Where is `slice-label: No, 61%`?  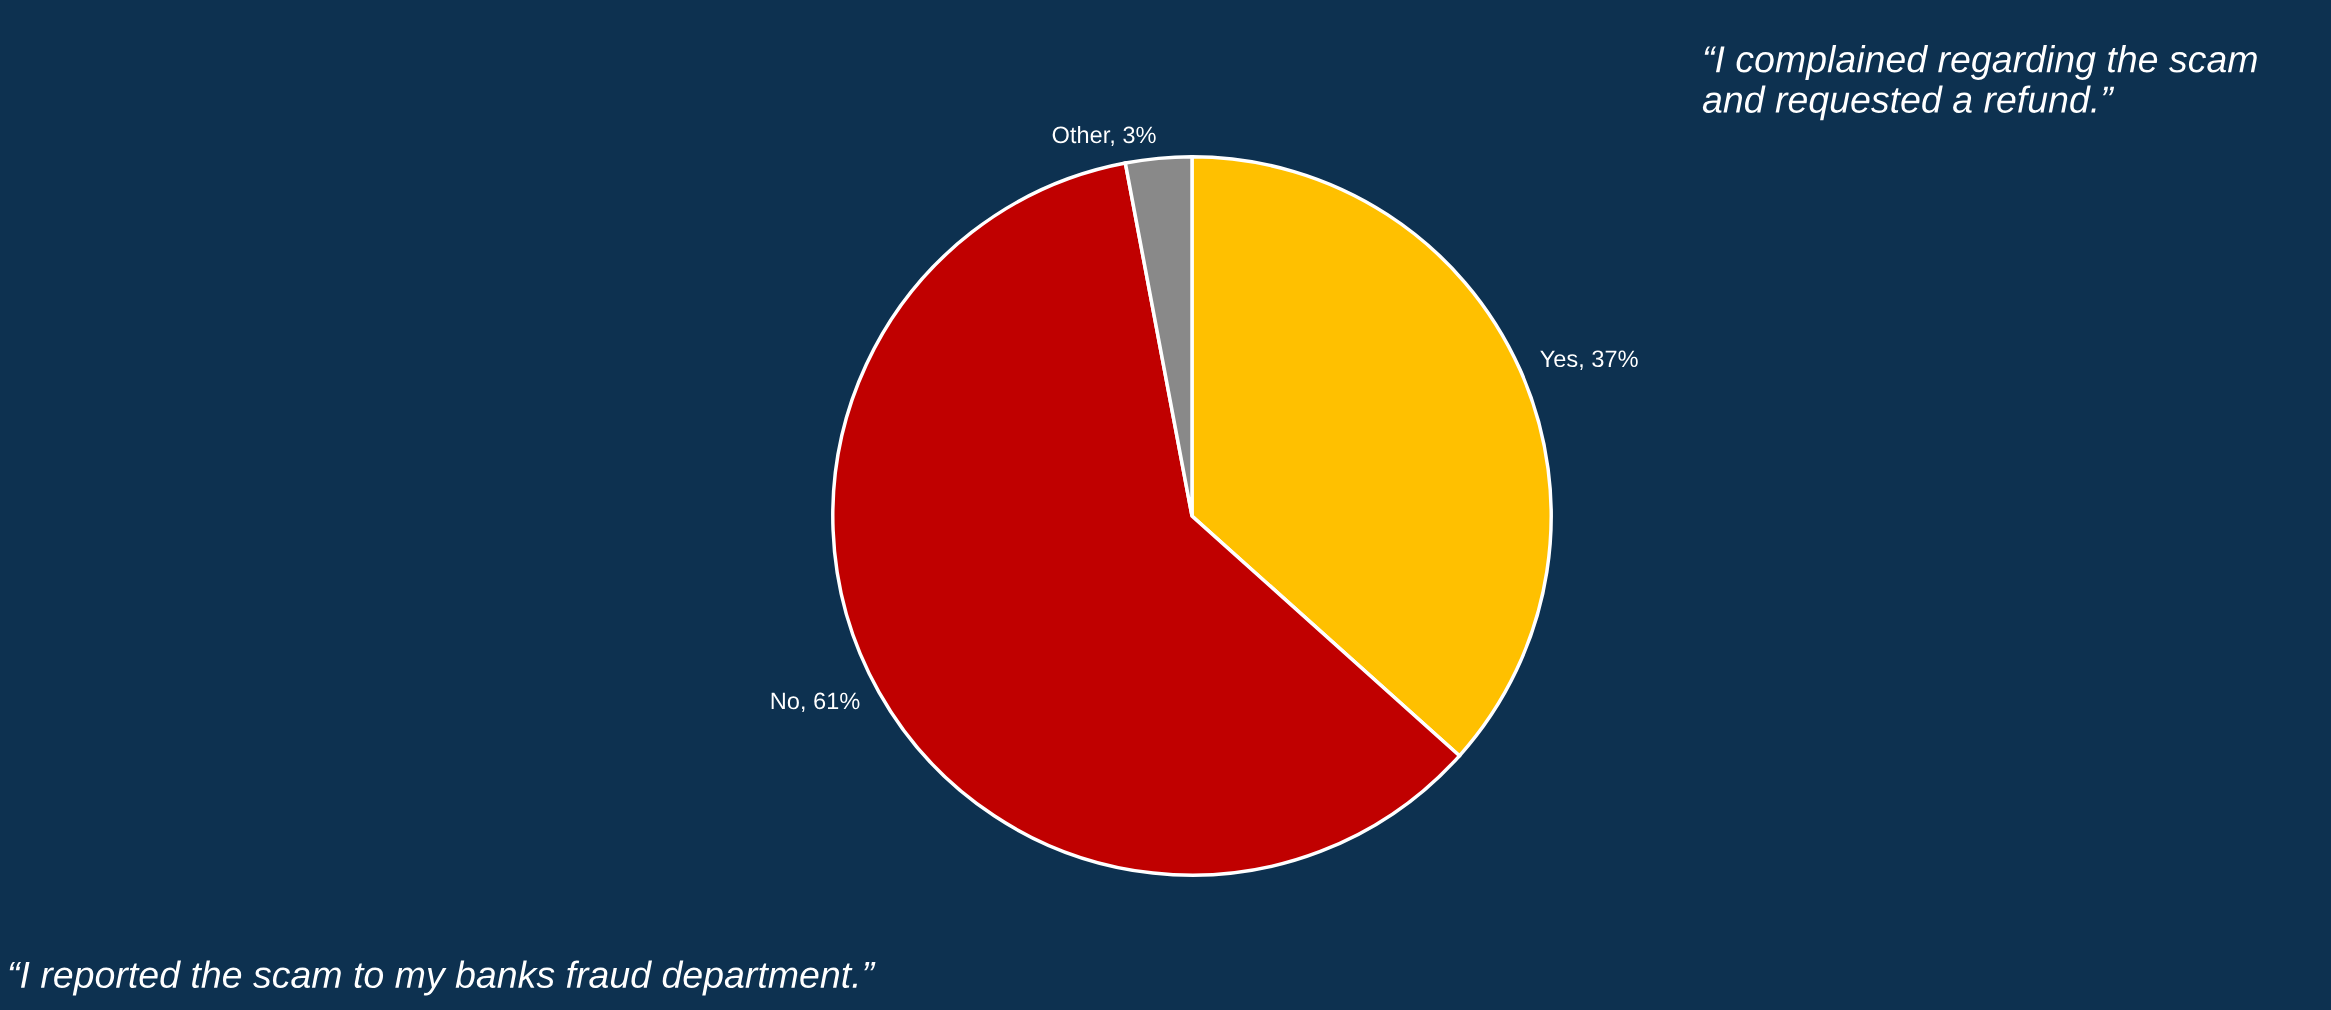 slice-label: No, 61% is located at coordinates (815, 702).